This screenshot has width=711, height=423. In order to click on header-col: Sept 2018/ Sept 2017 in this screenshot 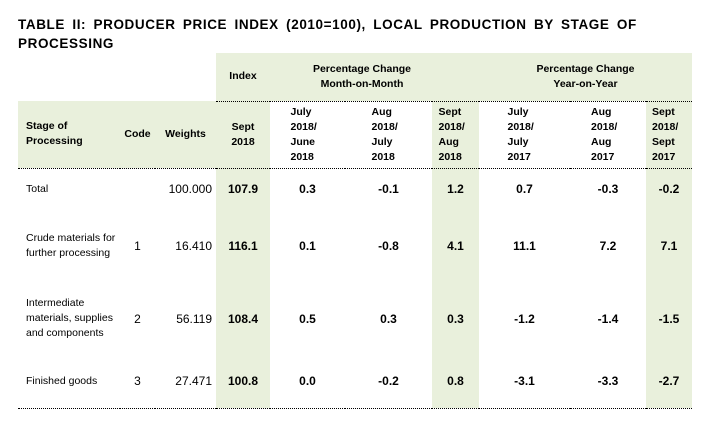, I will do `click(665, 134)`.